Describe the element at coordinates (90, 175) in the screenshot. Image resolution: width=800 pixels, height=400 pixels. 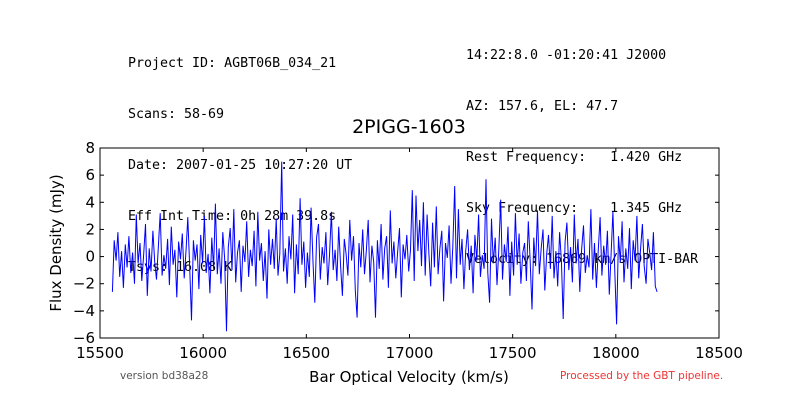
I see `y-tick-label: 6` at that location.